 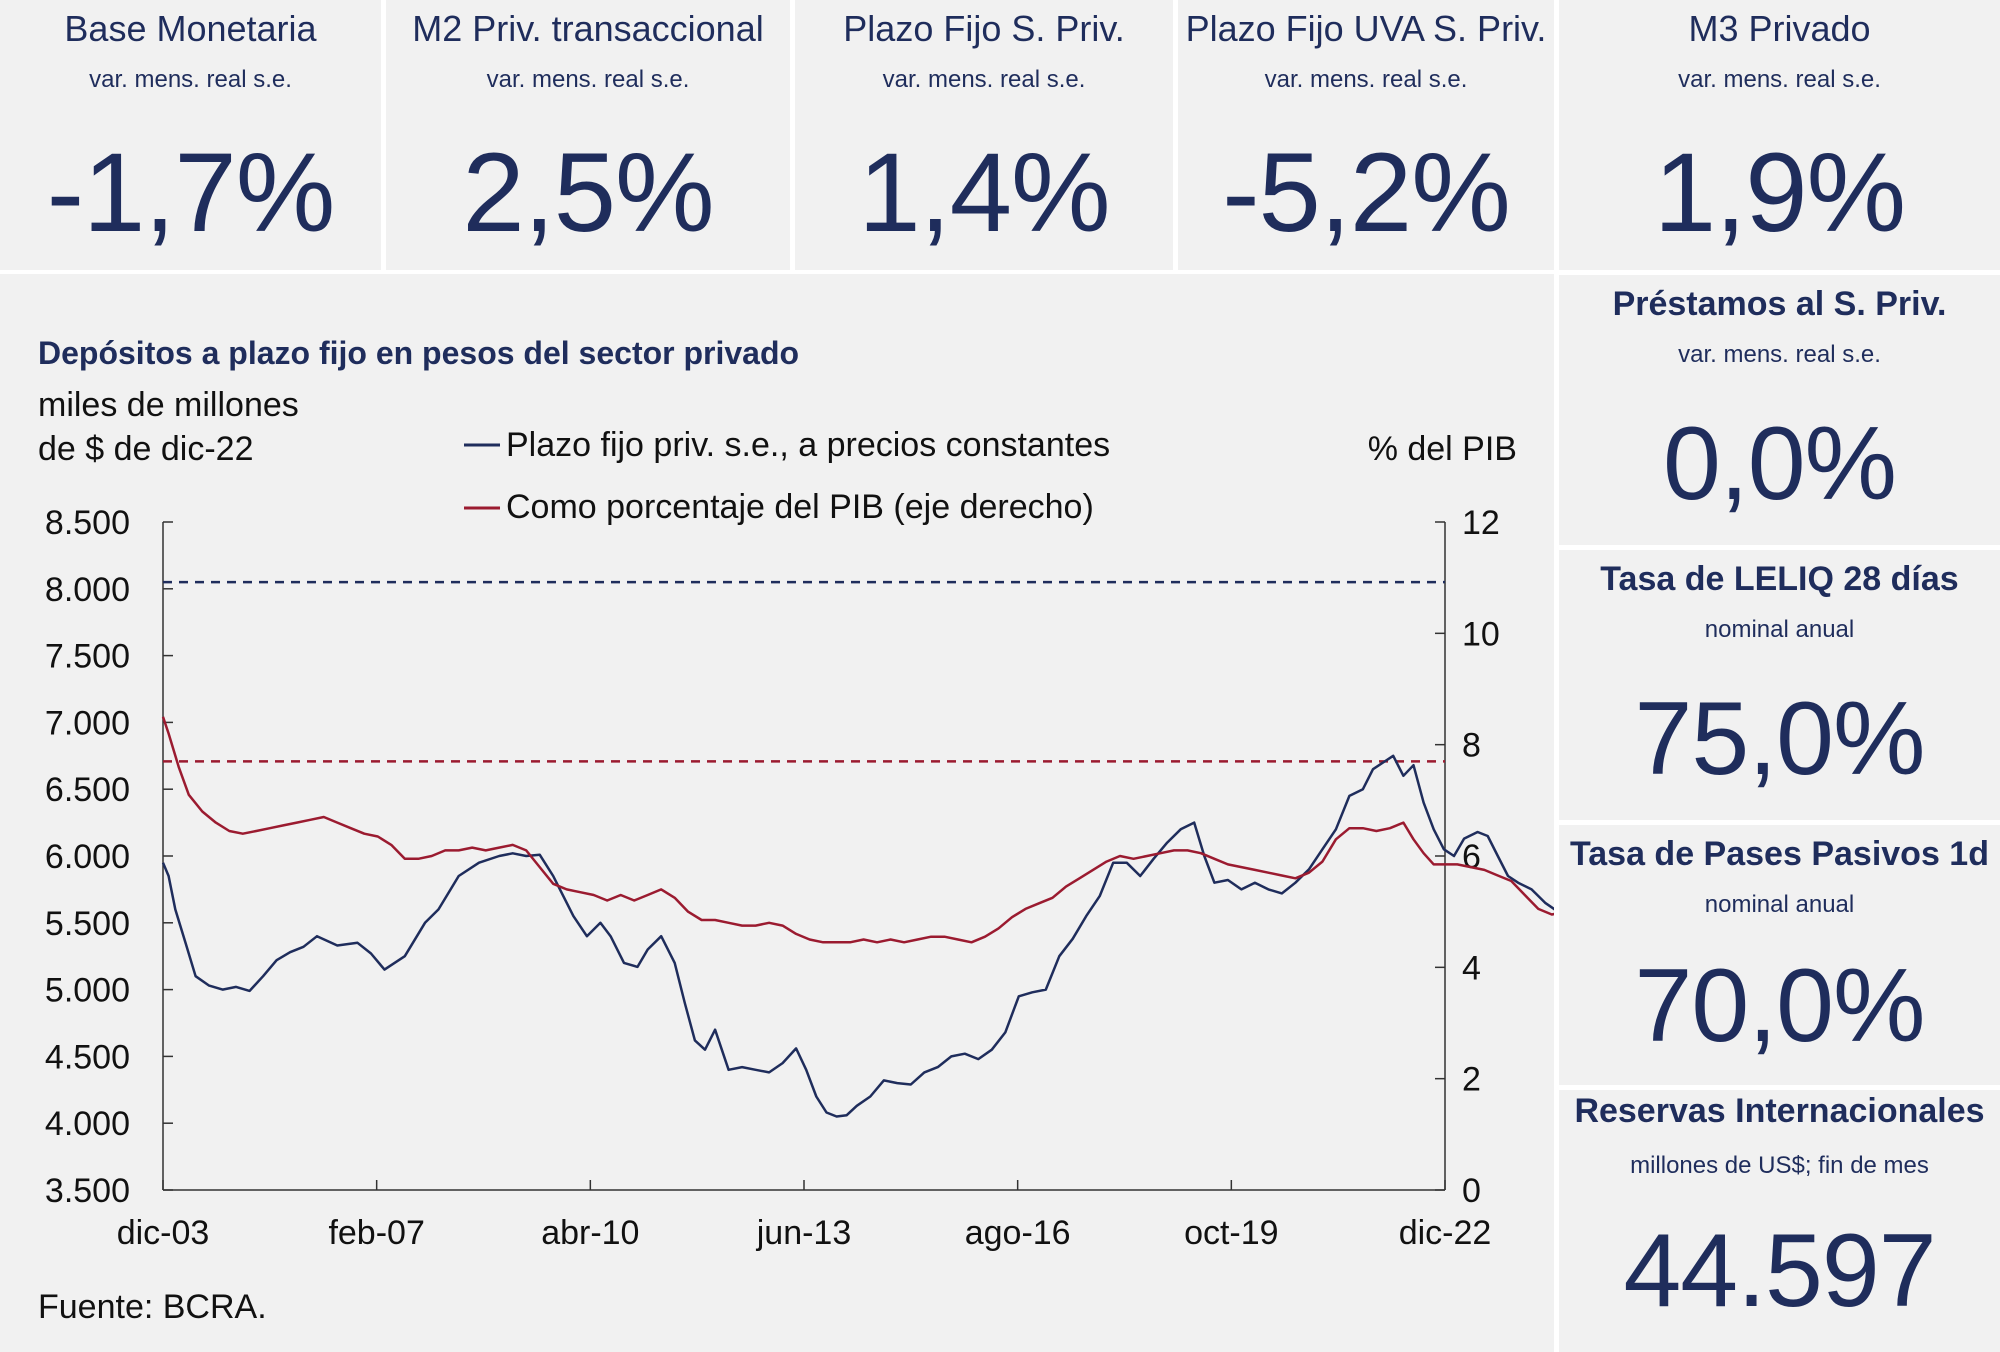 I want to click on tile-title: Préstamos al S. Priv., so click(x=1779, y=304).